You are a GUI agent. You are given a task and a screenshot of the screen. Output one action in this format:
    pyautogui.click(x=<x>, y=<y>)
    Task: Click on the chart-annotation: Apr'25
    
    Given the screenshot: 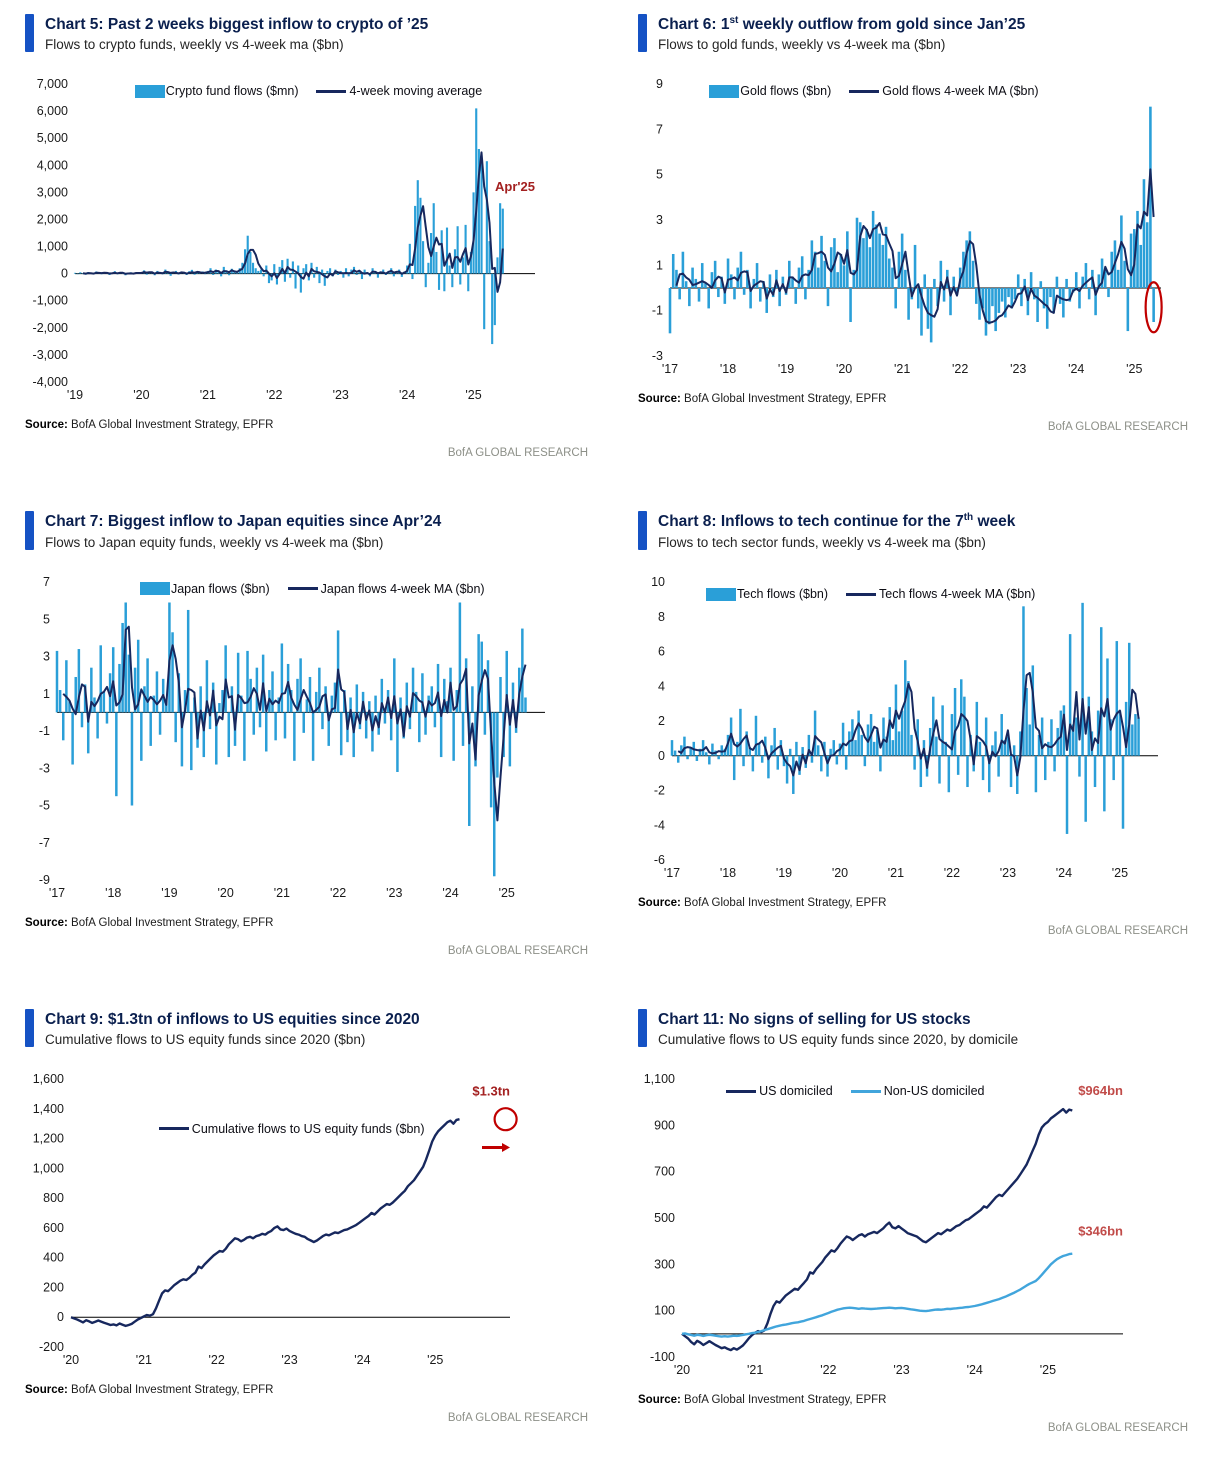 What is the action you would take?
    pyautogui.click(x=515, y=186)
    